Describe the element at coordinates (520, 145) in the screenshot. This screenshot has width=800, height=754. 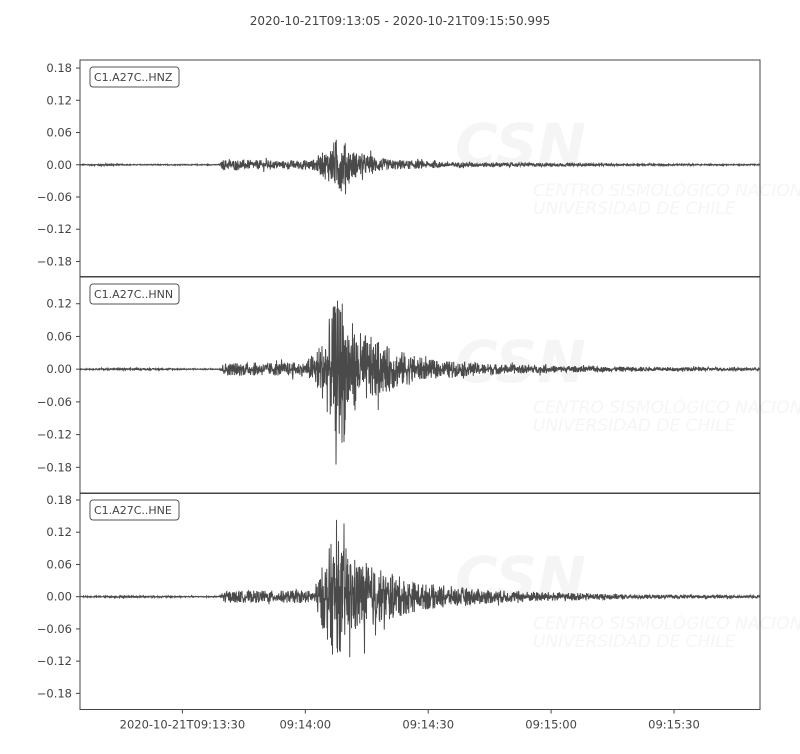
I see `watermark-csn: CSN` at that location.